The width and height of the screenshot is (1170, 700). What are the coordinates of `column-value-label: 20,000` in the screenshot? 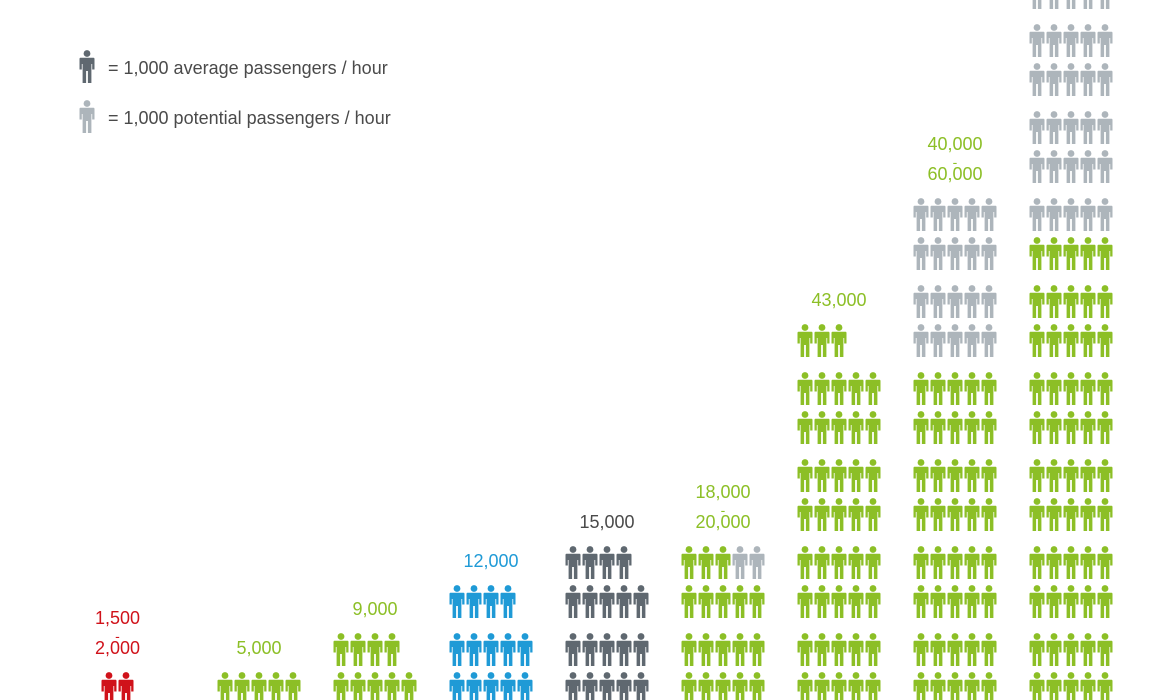 It's located at (722, 522).